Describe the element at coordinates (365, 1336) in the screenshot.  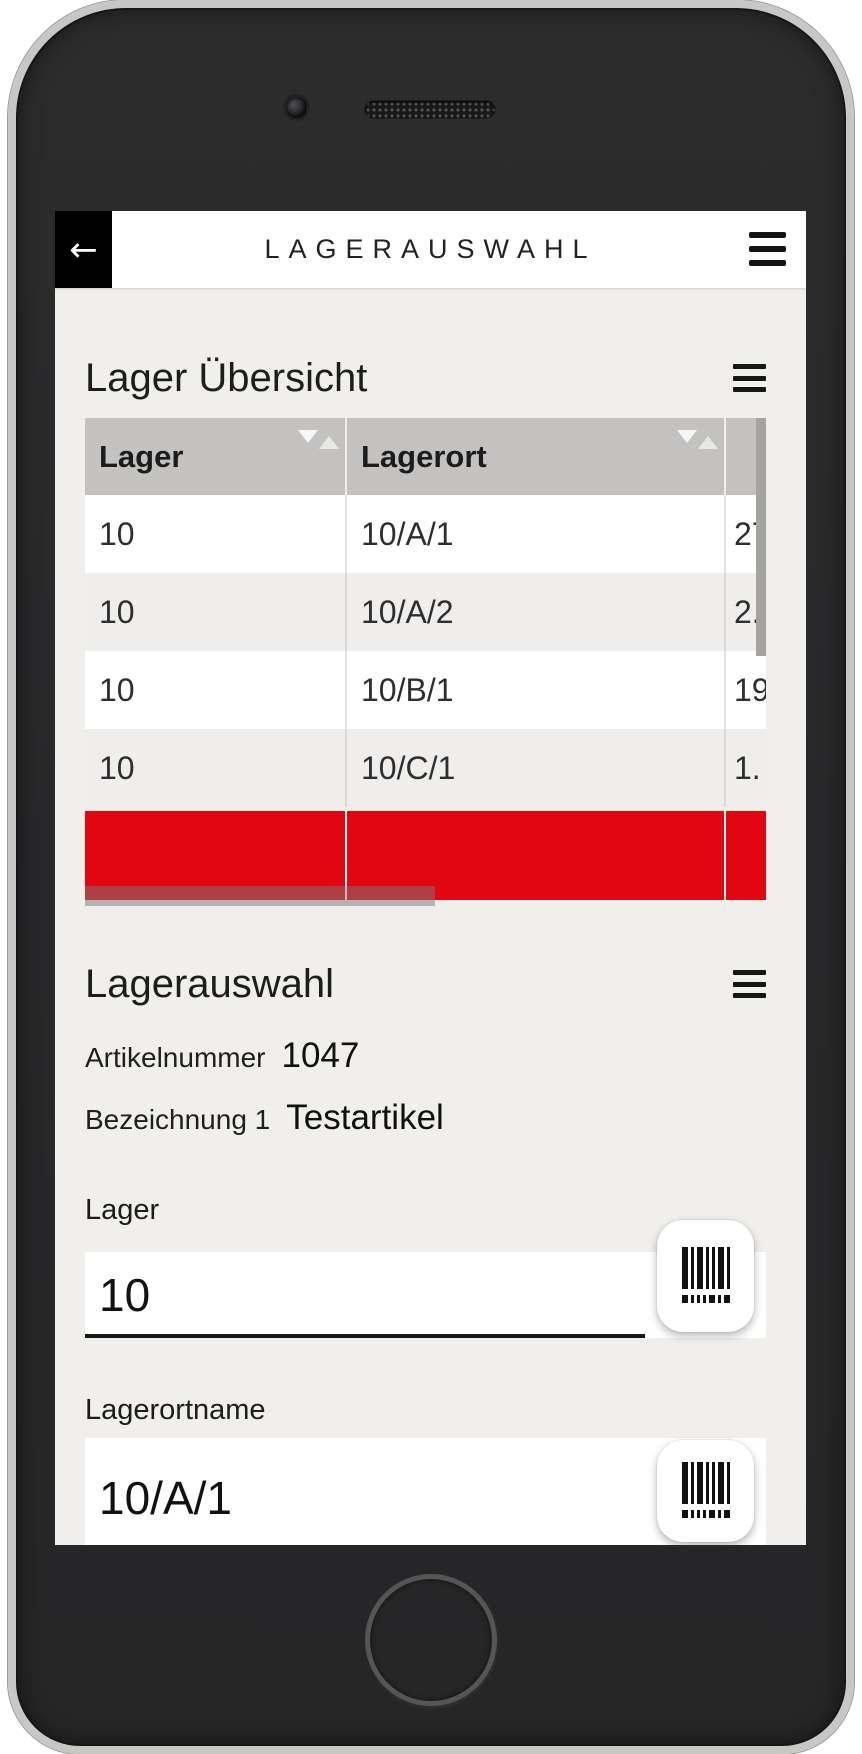
I see `input-underline` at that location.